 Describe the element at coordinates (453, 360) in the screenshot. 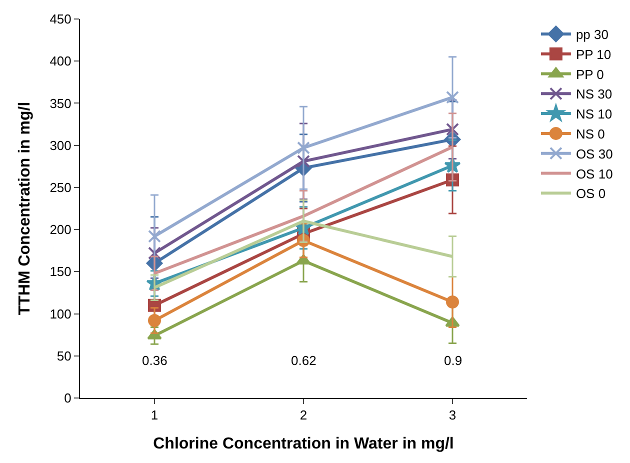

I see `annotation: 0.9` at that location.